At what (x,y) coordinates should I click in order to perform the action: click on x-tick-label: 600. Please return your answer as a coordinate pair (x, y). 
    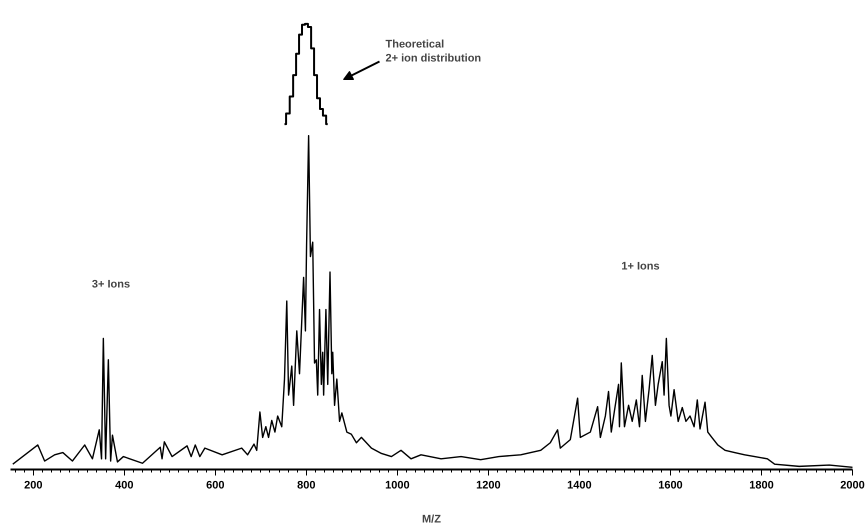
    Looking at the image, I should click on (215, 486).